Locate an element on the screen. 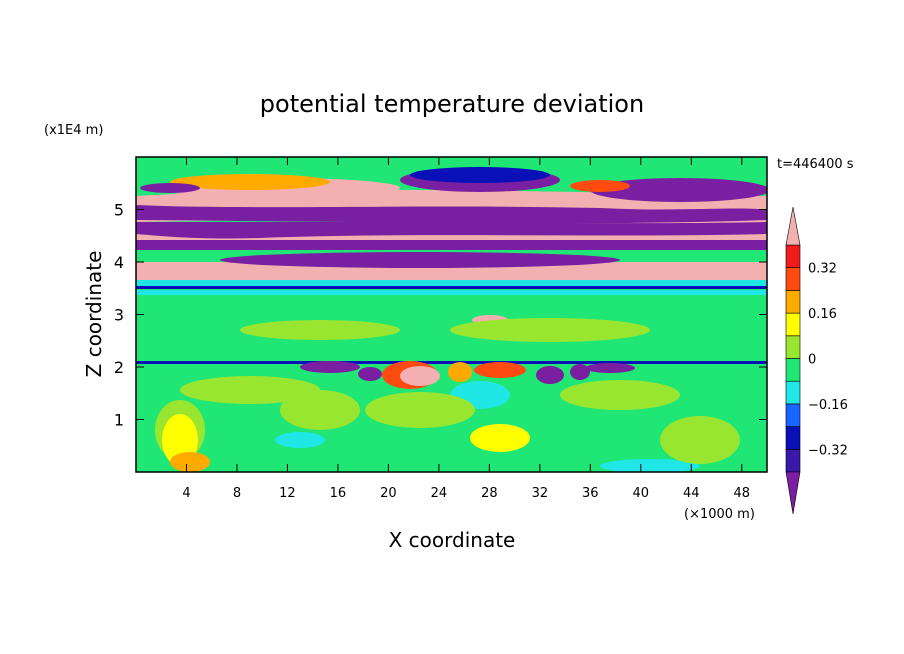 The image size is (904, 654). x-tick-label: 44 is located at coordinates (691, 493).